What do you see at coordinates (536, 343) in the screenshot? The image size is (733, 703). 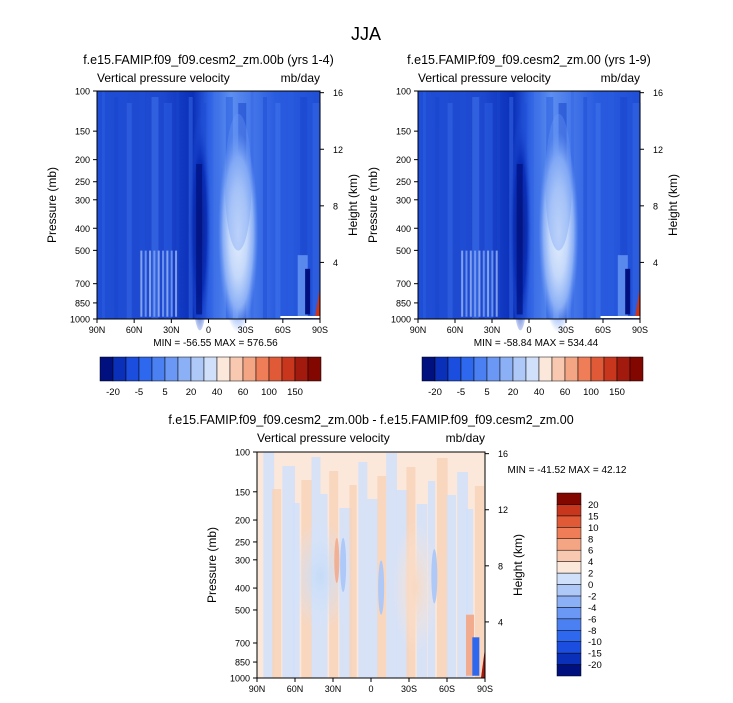 I see `min-max-stats: MIN = -58.84 MAX = 534.44` at bounding box center [536, 343].